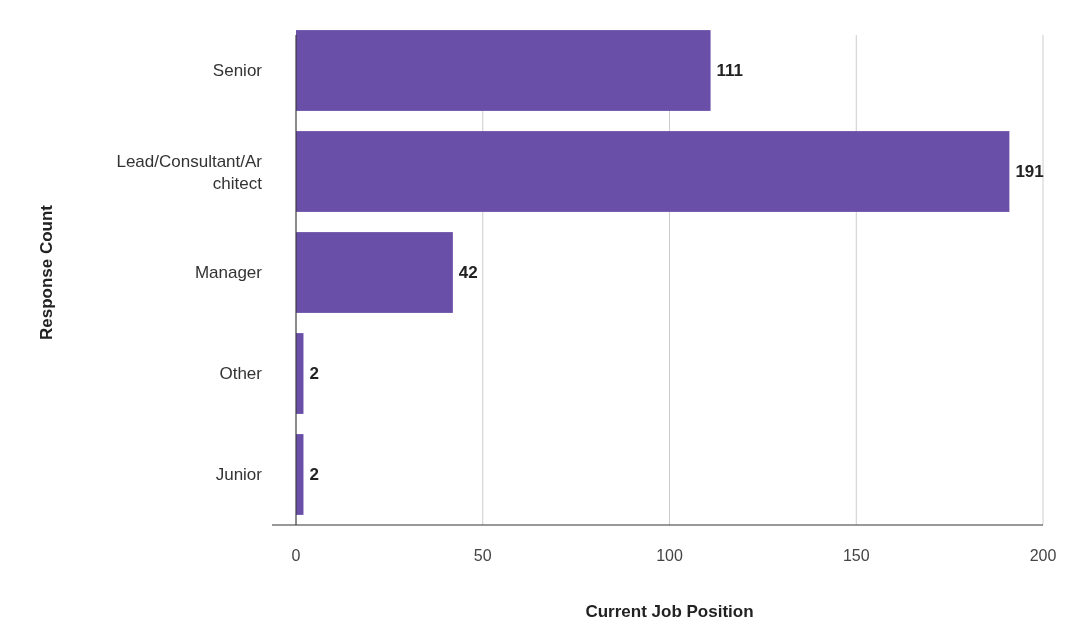 The image size is (1067, 623). I want to click on data-label: 42, so click(468, 273).